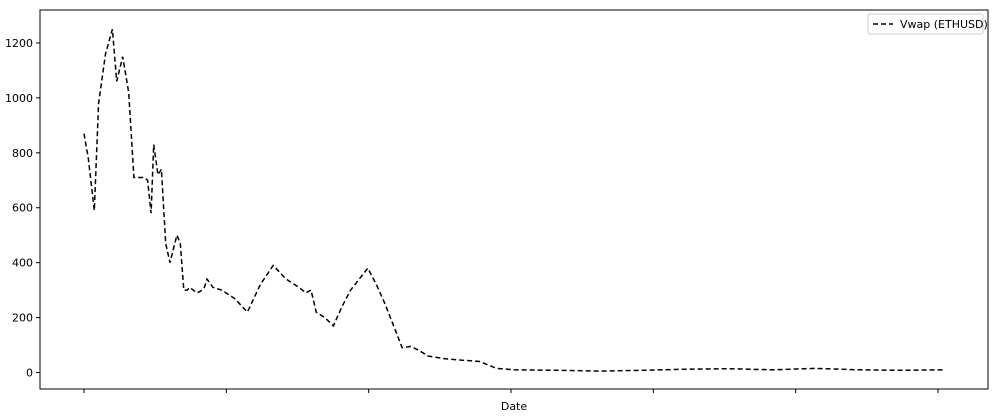 Image resolution: width=998 pixels, height=419 pixels. I want to click on y-axis: 0 200 400 600 800 1000 1200, so click(22, 208).